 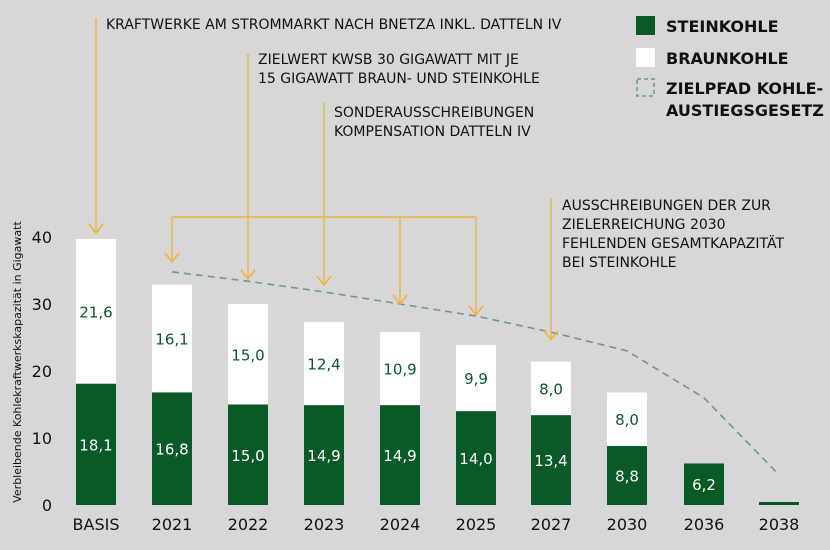 I want to click on y-tick-label: 20, so click(x=42, y=371).